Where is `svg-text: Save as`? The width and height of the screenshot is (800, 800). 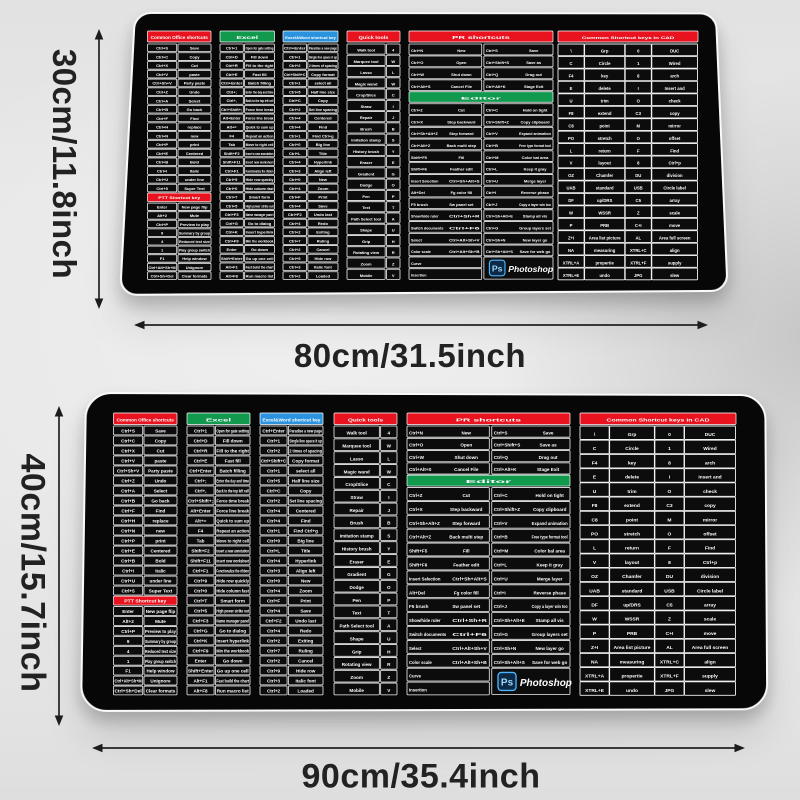 svg-text: Save as is located at coordinates (549, 445).